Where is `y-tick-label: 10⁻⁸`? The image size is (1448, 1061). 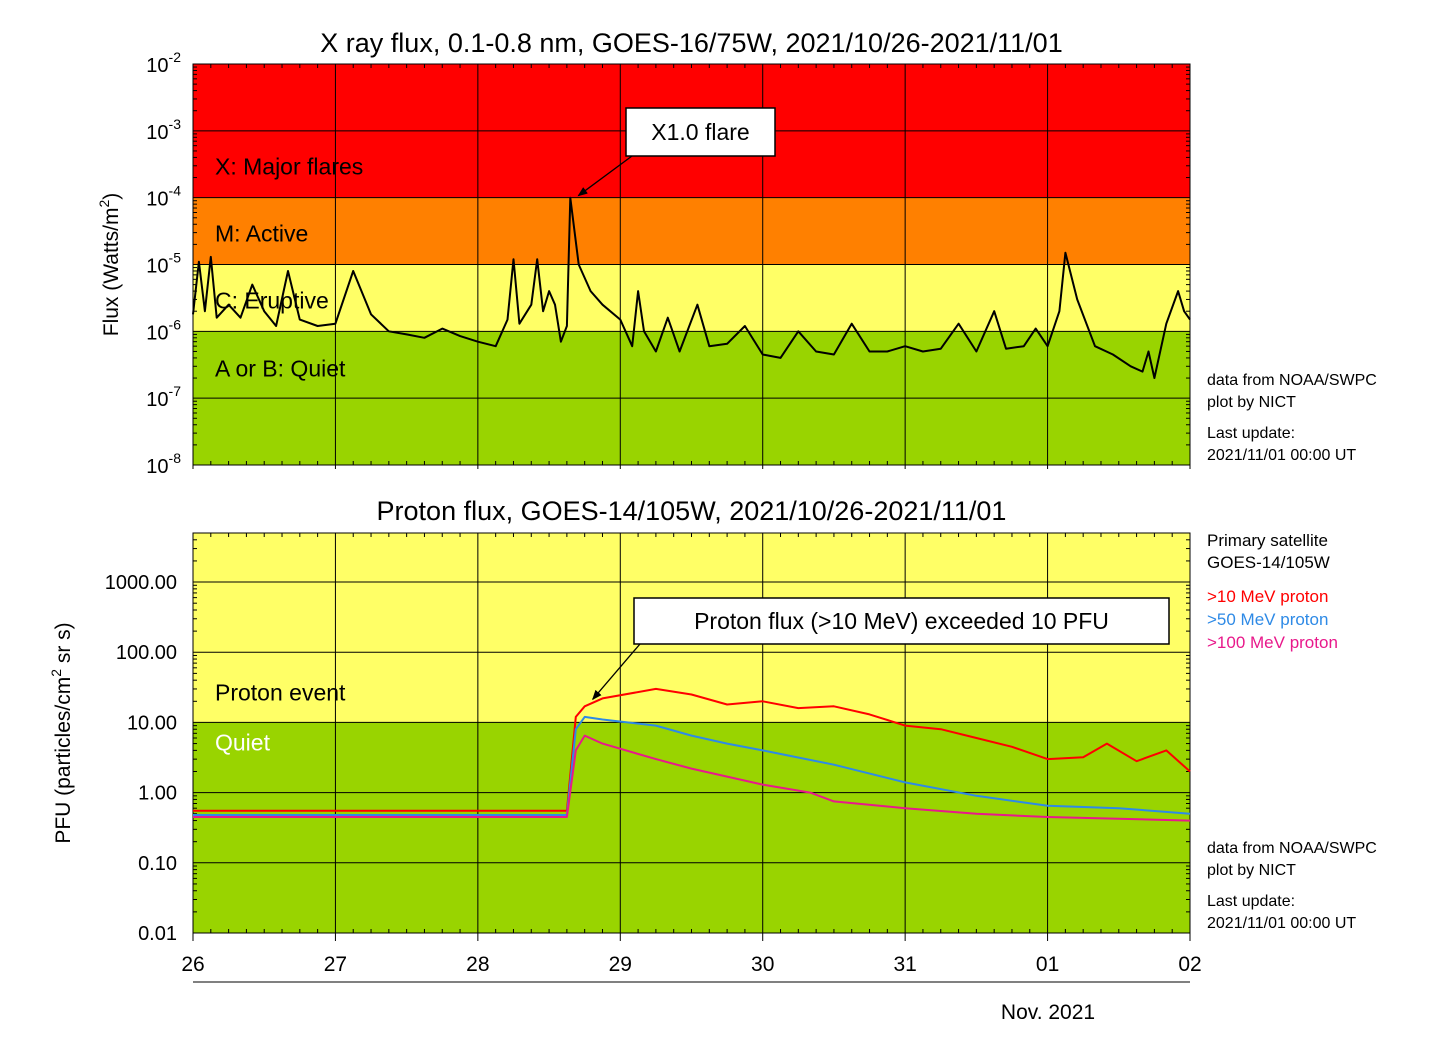 y-tick-label: 10⁻⁸ is located at coordinates (163, 464).